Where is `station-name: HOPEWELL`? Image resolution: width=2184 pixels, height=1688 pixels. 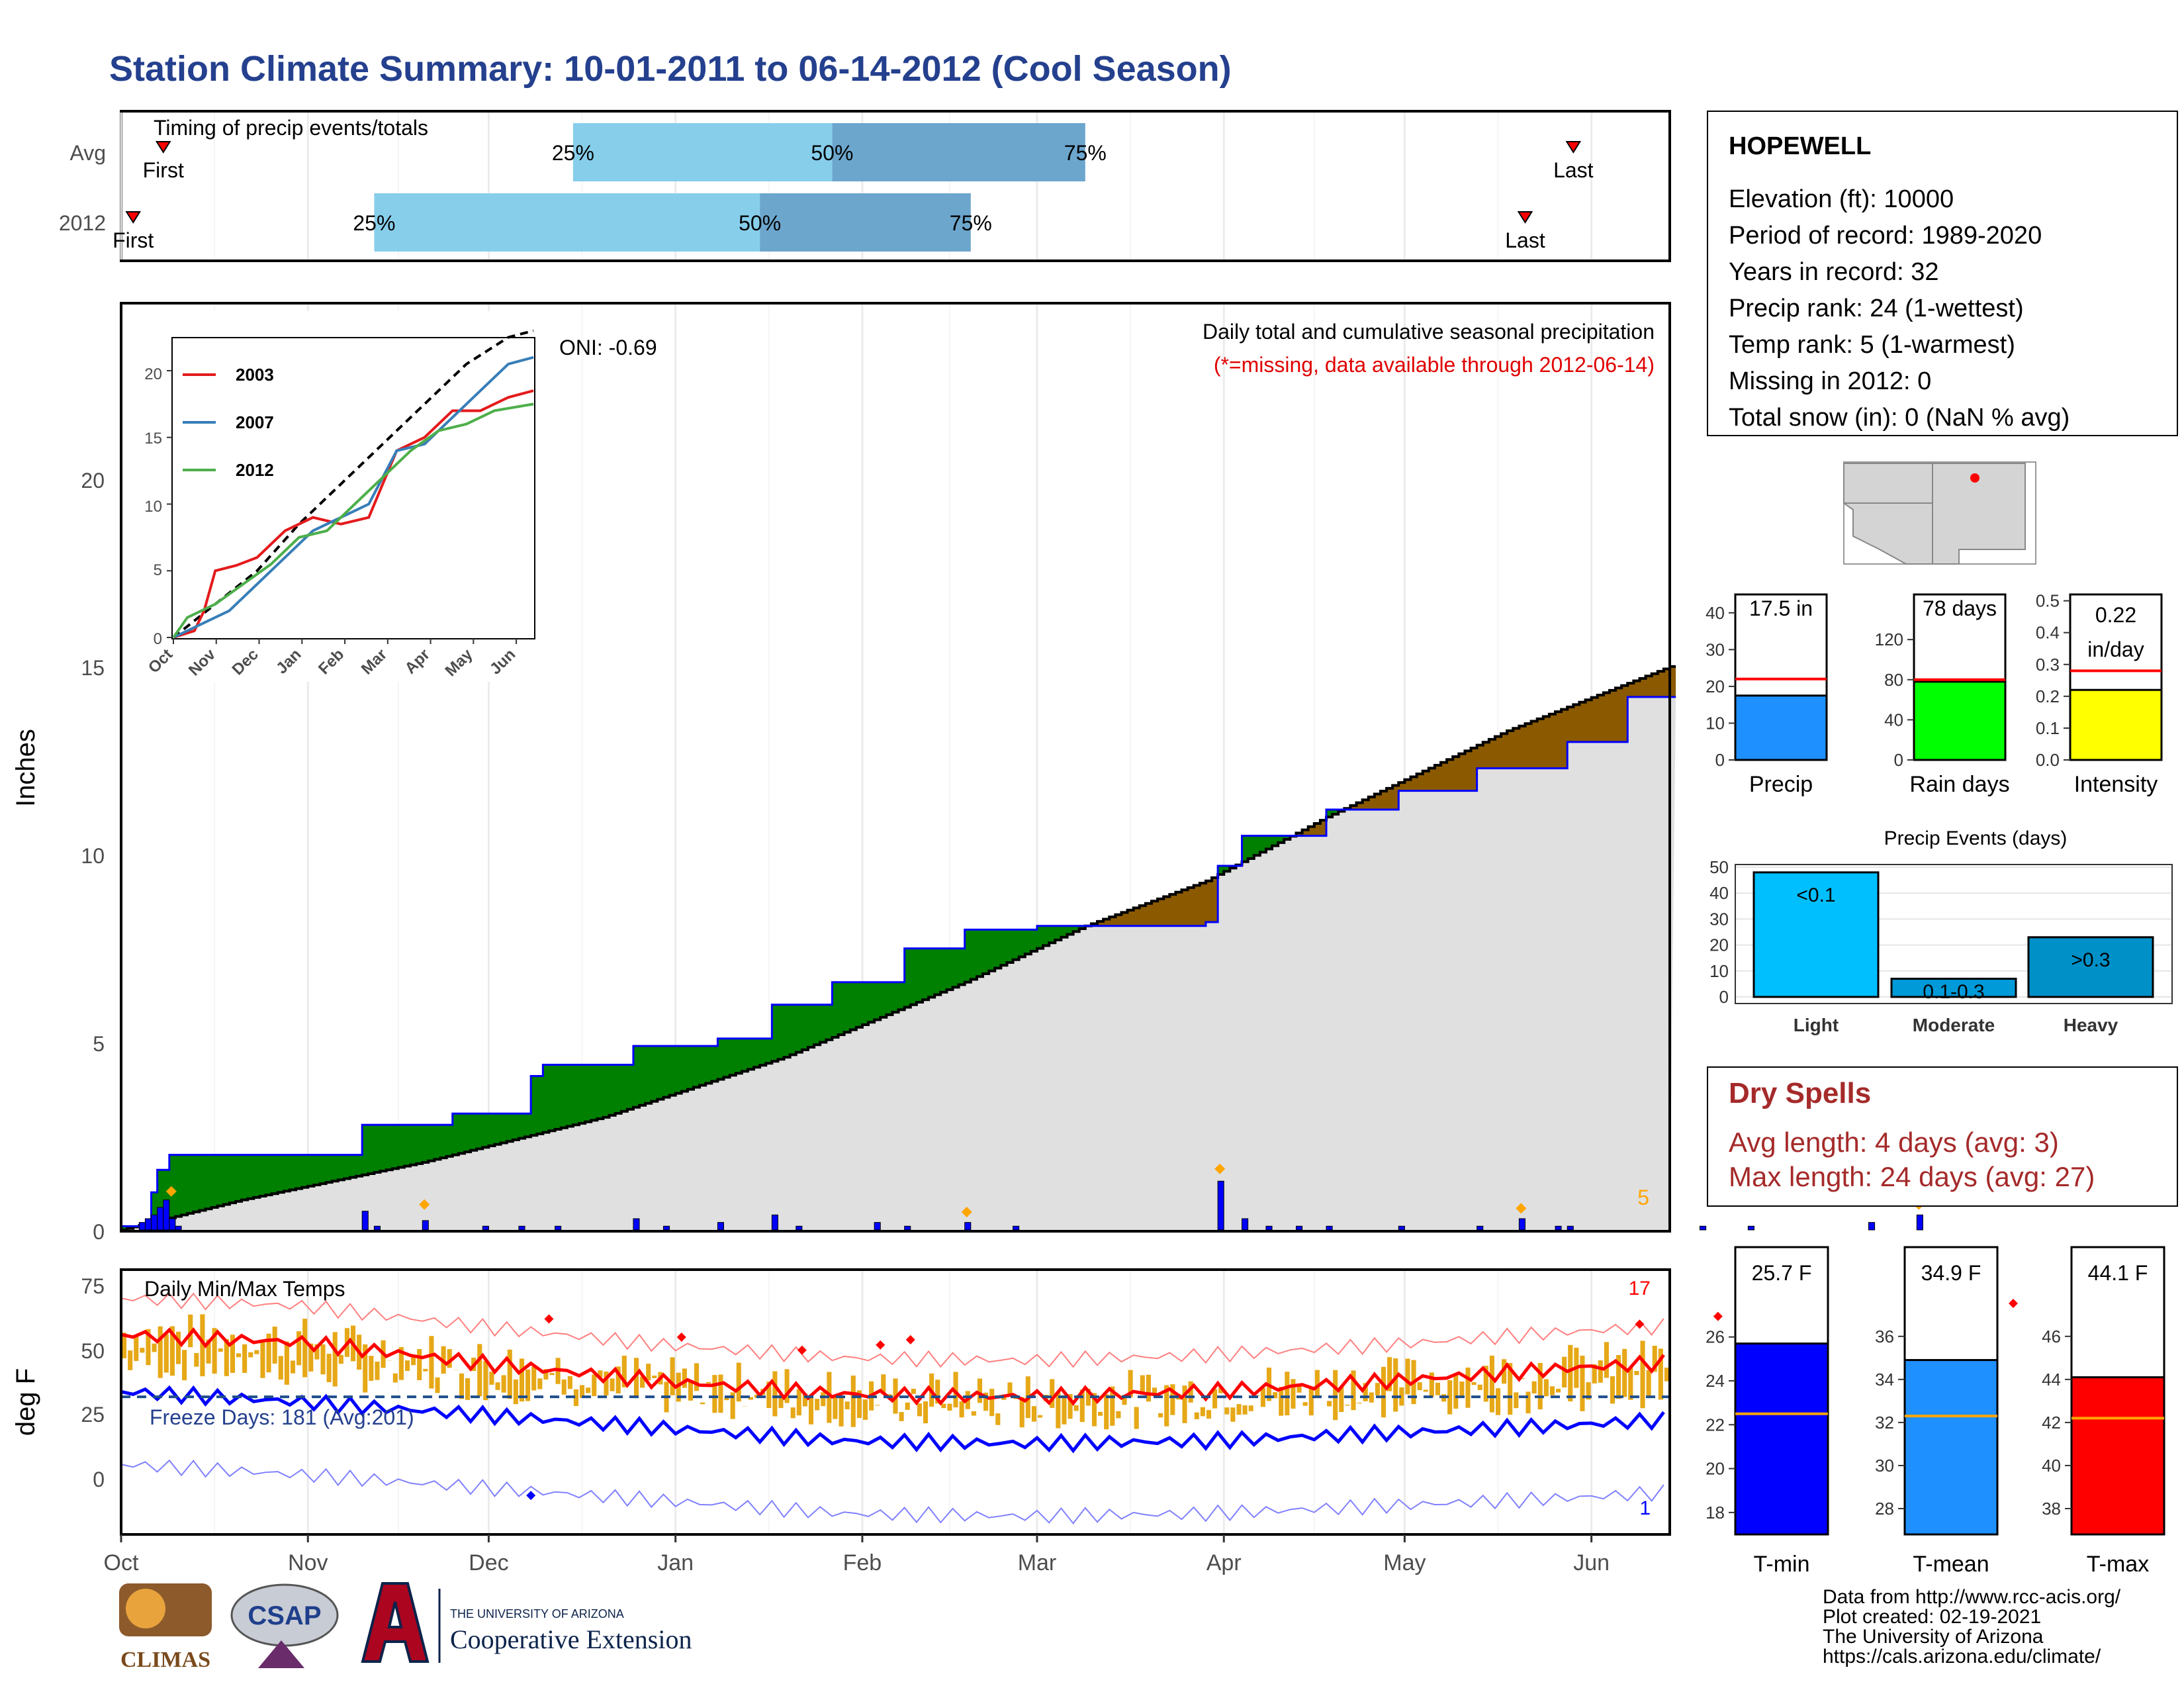
station-name: HOPEWELL is located at coordinates (1800, 146).